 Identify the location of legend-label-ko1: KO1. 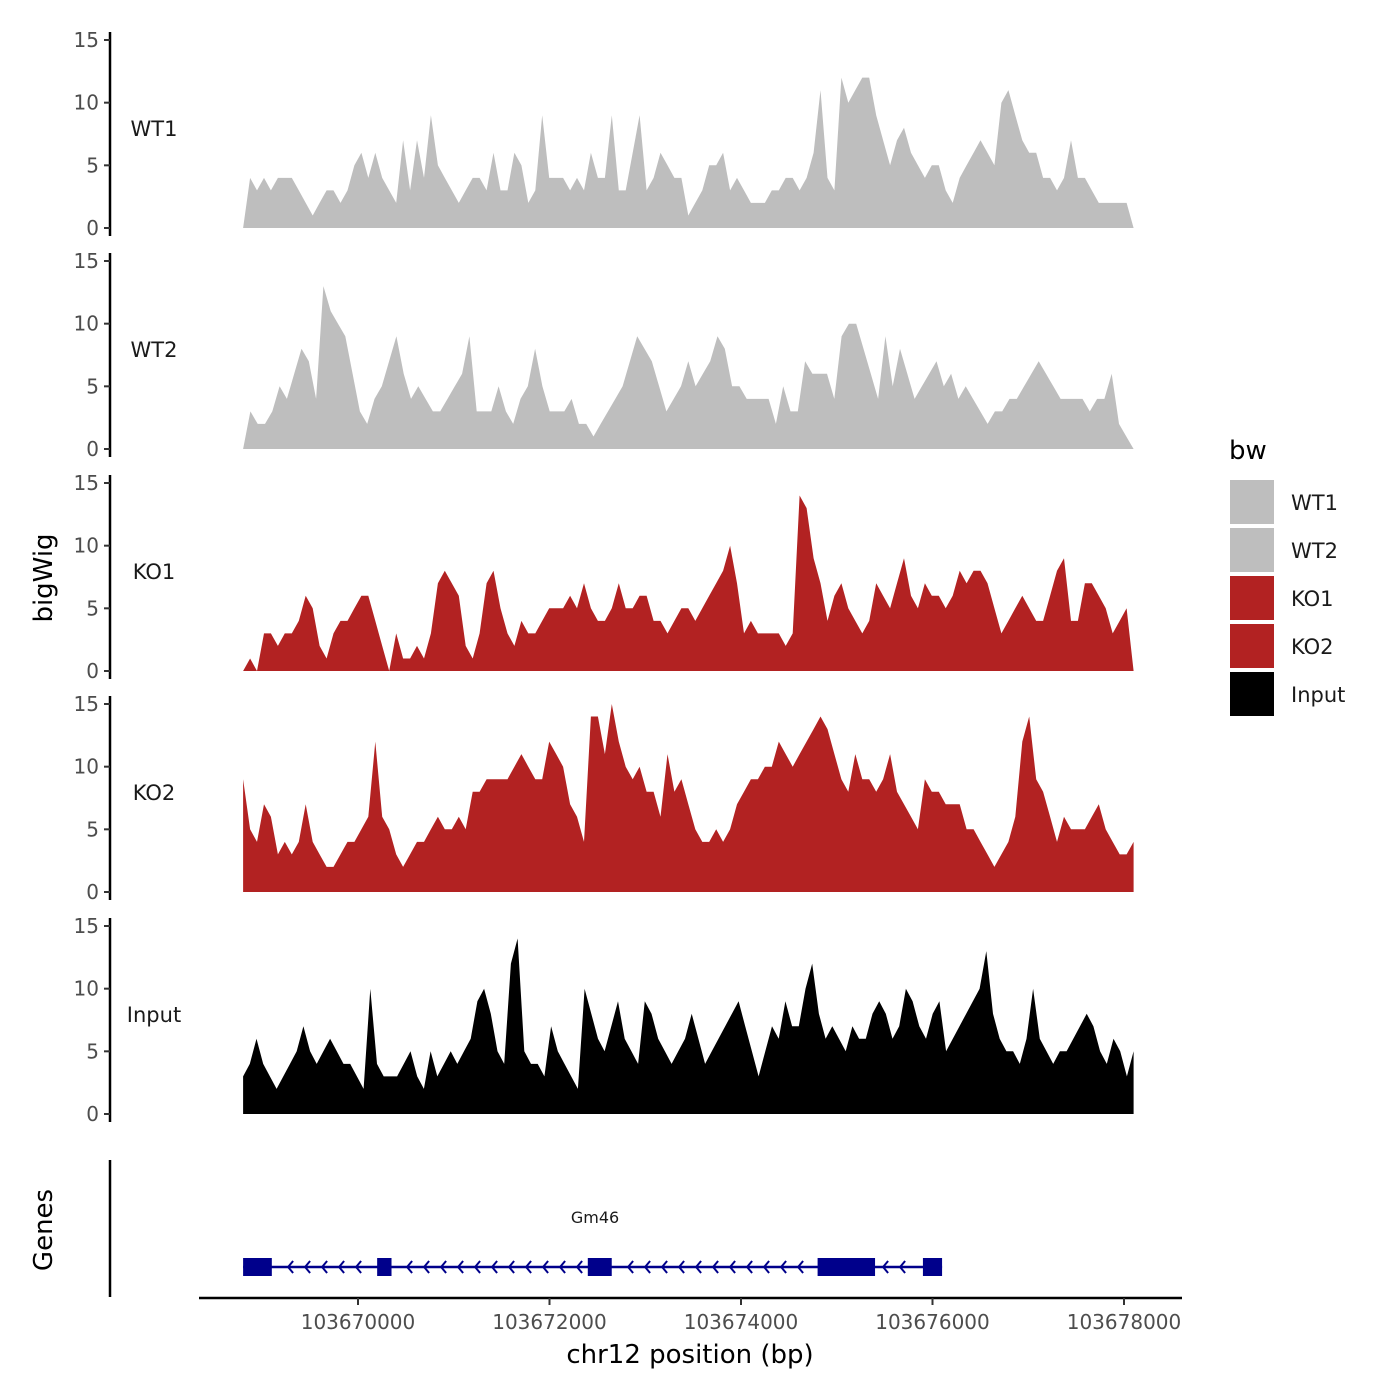
(1312, 599).